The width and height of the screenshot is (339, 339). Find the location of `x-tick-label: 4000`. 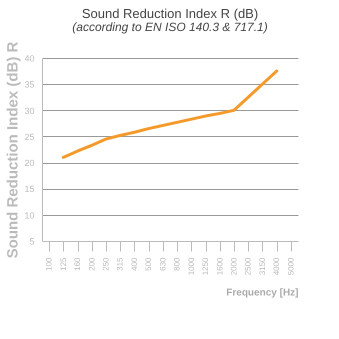

x-tick-label: 4000 is located at coordinates (277, 266).